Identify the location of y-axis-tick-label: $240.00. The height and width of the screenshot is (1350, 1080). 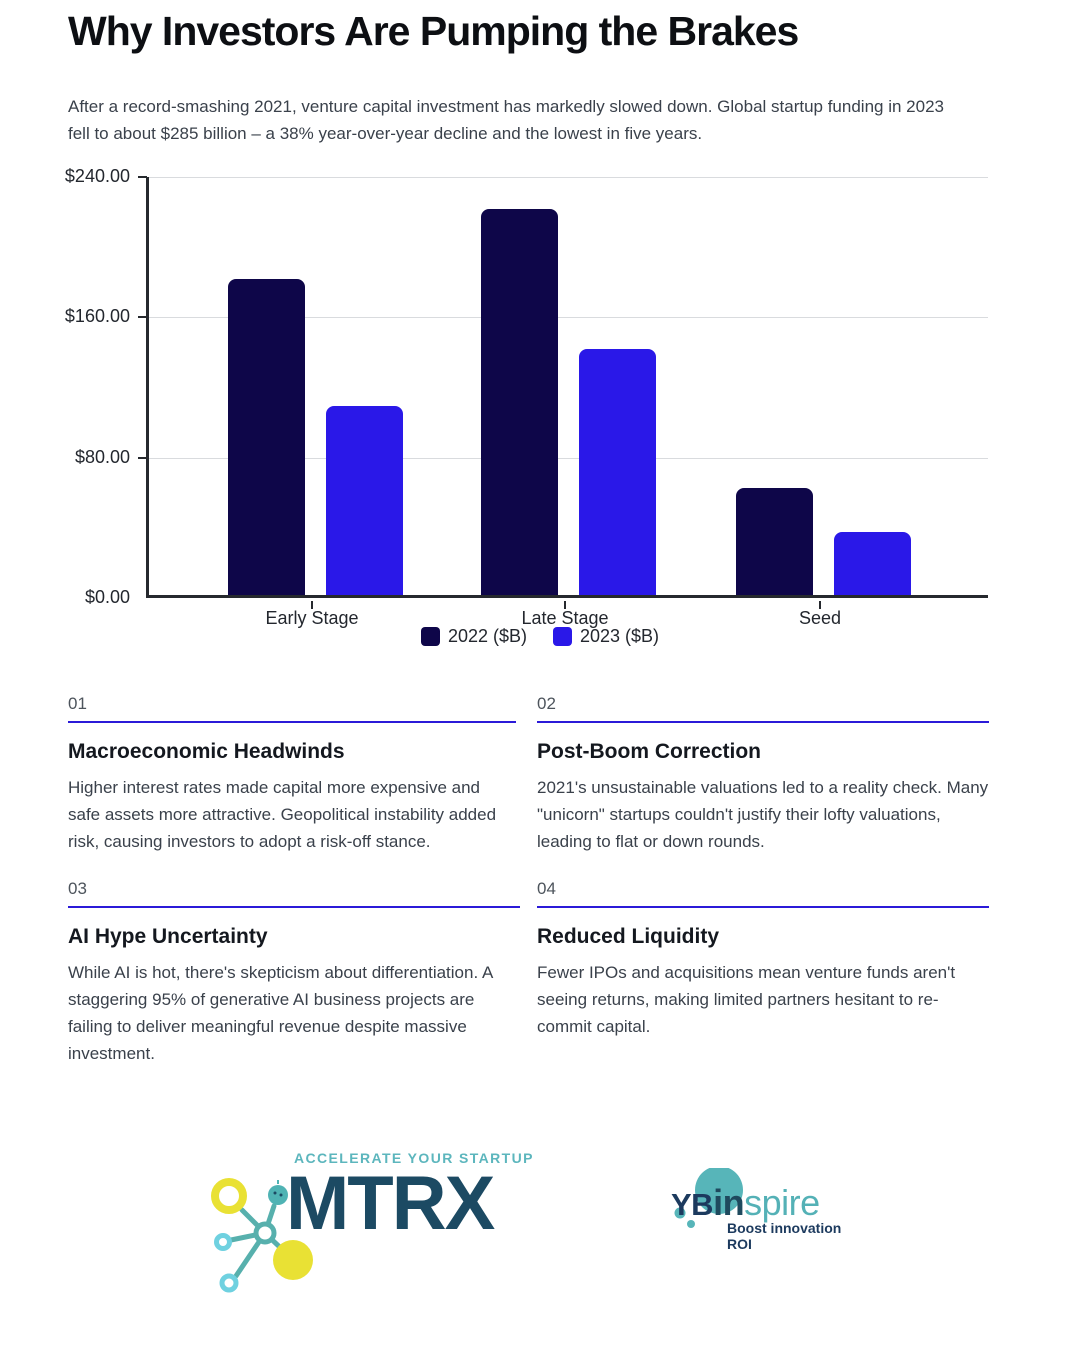
(97, 176).